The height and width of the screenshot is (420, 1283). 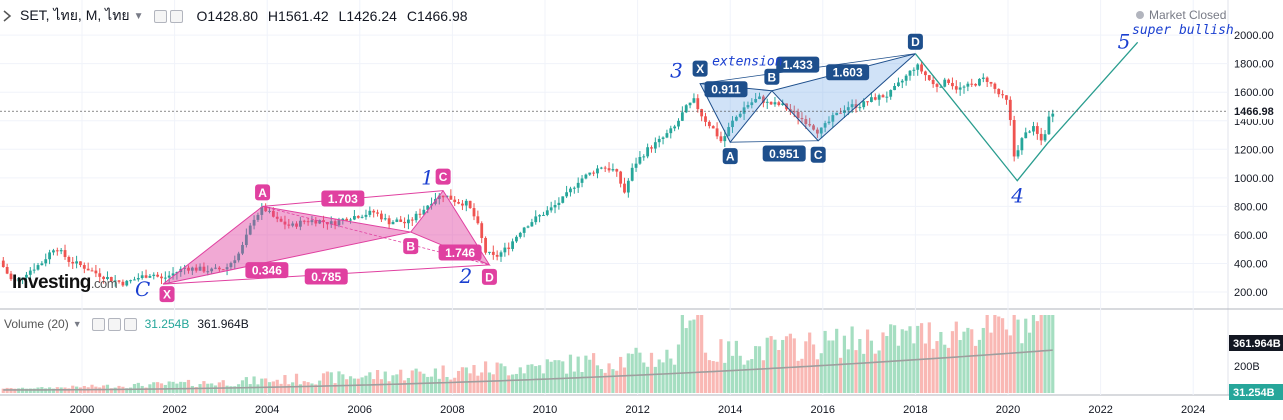 What do you see at coordinates (82, 410) in the screenshot?
I see `x-tick-label: 2000` at bounding box center [82, 410].